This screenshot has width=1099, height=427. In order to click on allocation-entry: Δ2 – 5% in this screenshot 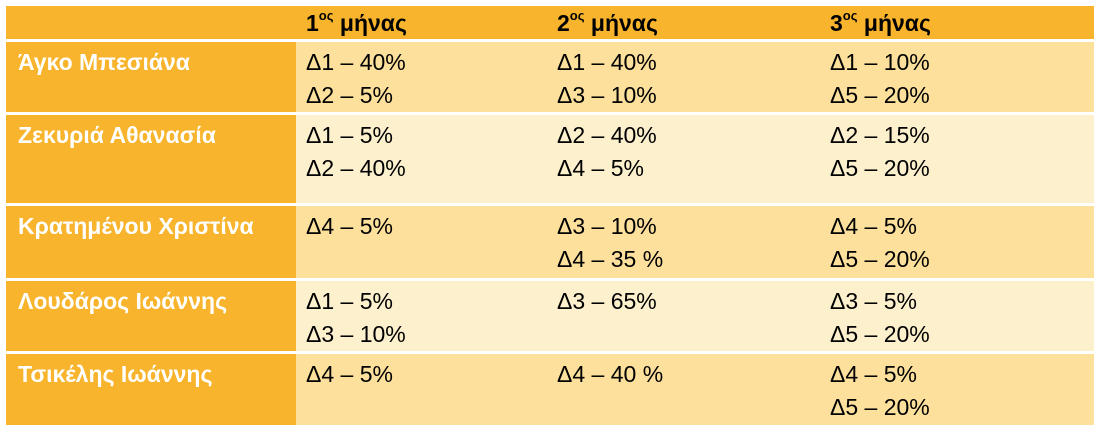, I will do `click(349, 94)`.